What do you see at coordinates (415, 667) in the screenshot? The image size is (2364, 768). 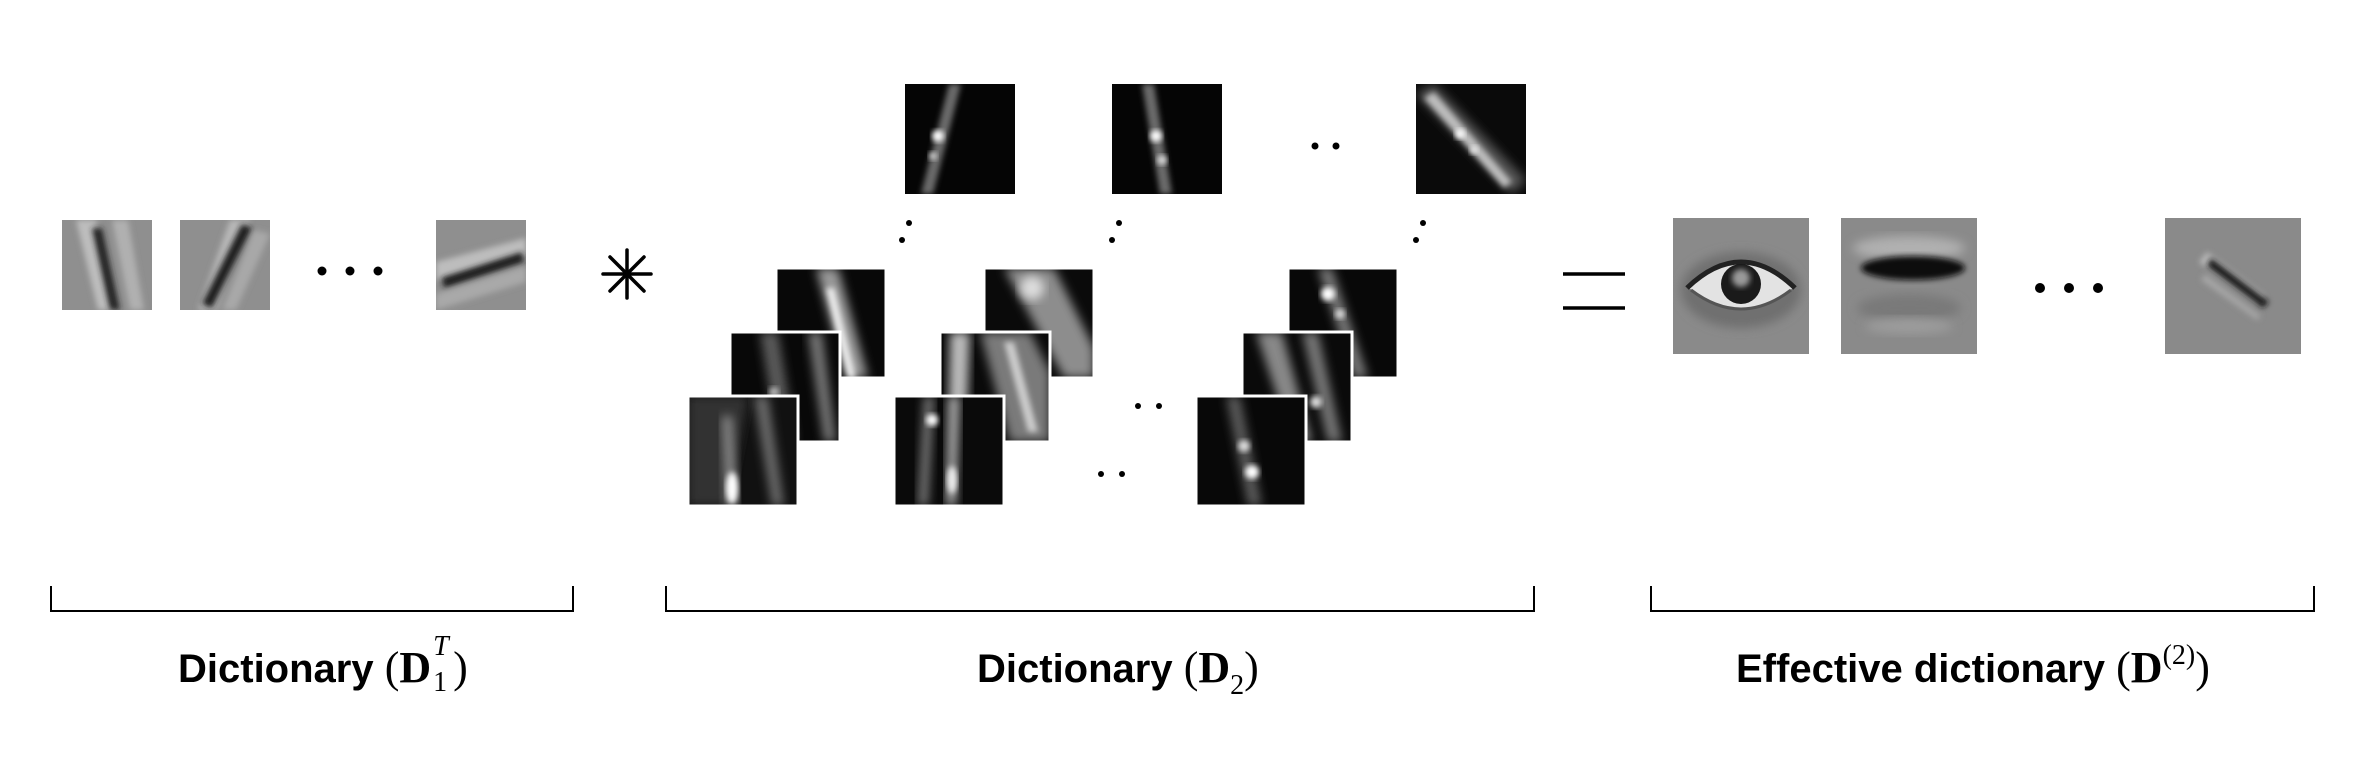 I see `d1t-symbol: D` at bounding box center [415, 667].